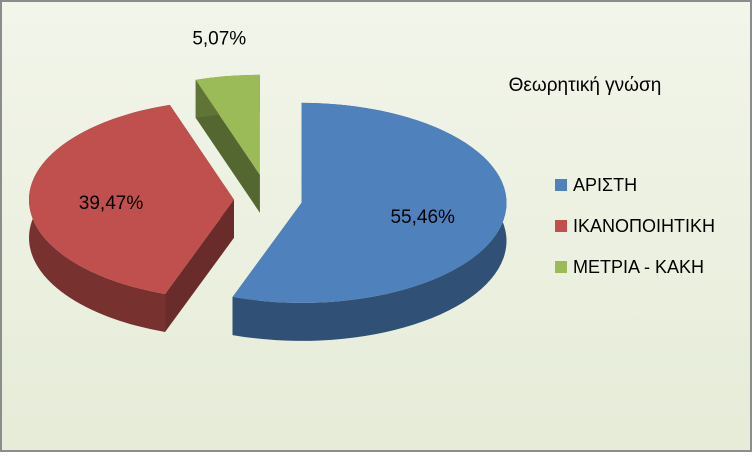  What do you see at coordinates (638, 267) in the screenshot?
I see `legend-label: ΜΕΤΡΙΑ - ΚΑΚΗ` at bounding box center [638, 267].